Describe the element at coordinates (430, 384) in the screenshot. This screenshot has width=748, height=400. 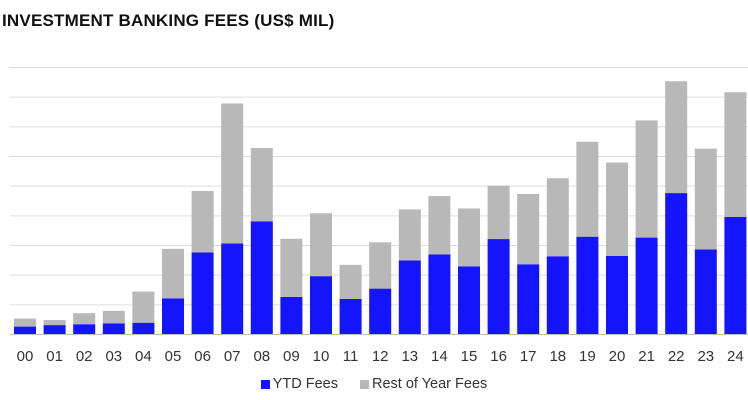
I see `legend-label-rest-of-year-fees: Rest of Year Fees` at that location.